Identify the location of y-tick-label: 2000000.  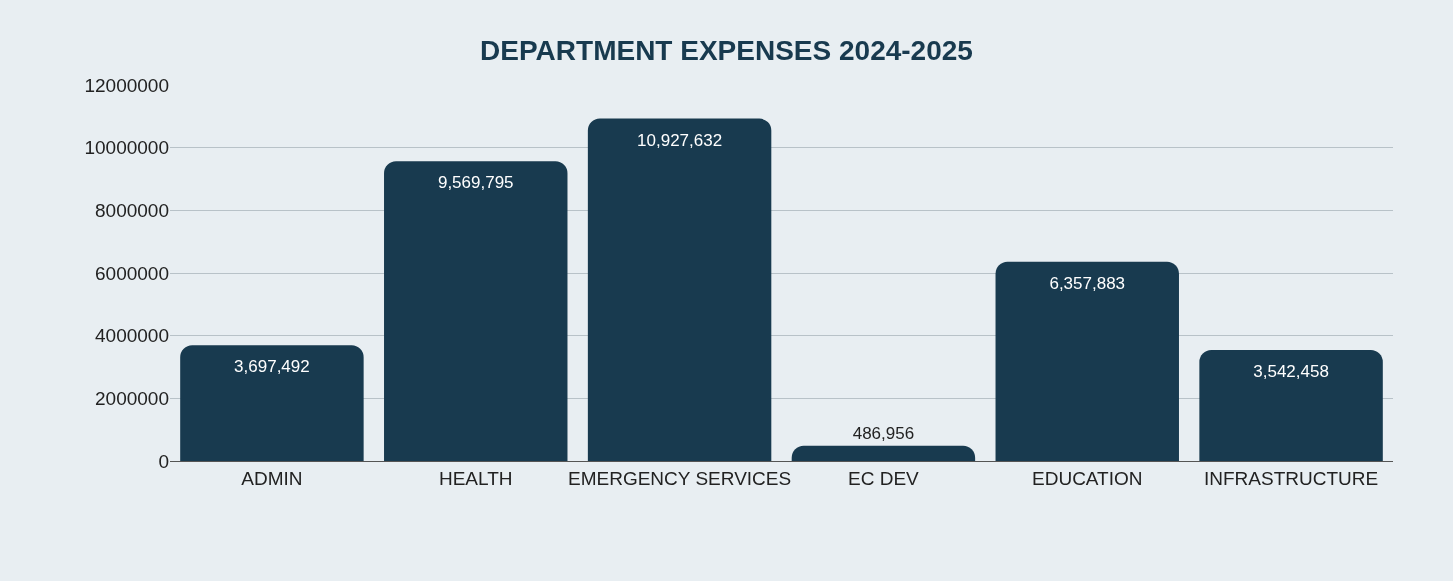
(132, 398).